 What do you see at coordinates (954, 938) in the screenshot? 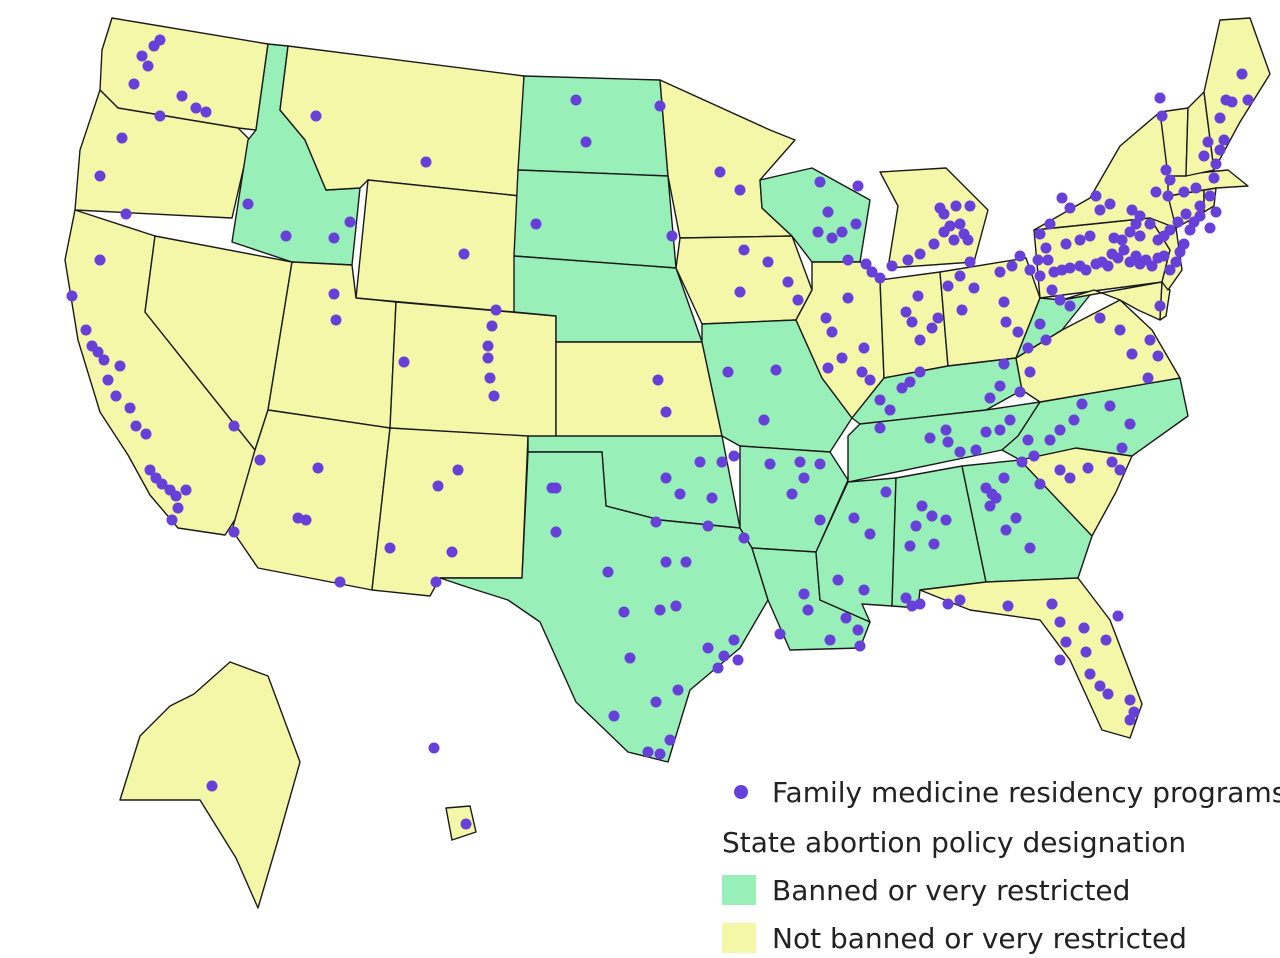
I see `legend-not-banned-row: Not banned or very restricted` at bounding box center [954, 938].